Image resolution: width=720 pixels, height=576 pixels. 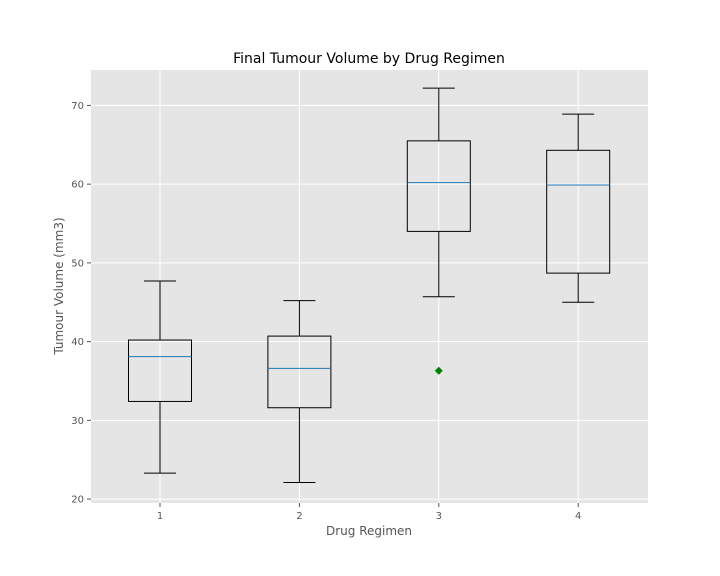 What do you see at coordinates (77, 342) in the screenshot?
I see `y-tick-label: 40` at bounding box center [77, 342].